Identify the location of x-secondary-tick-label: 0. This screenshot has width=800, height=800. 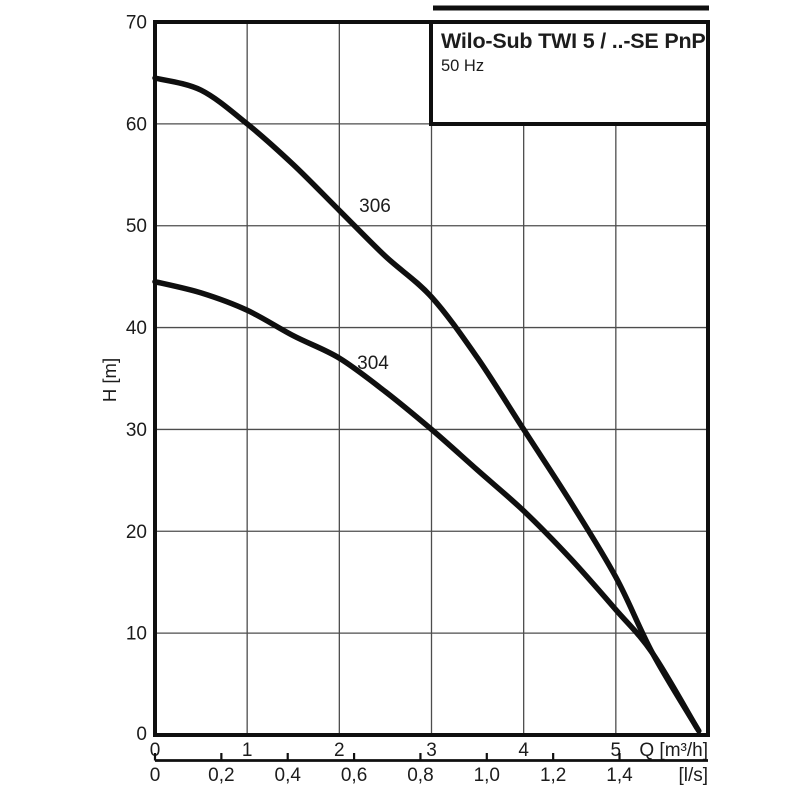
(155, 775).